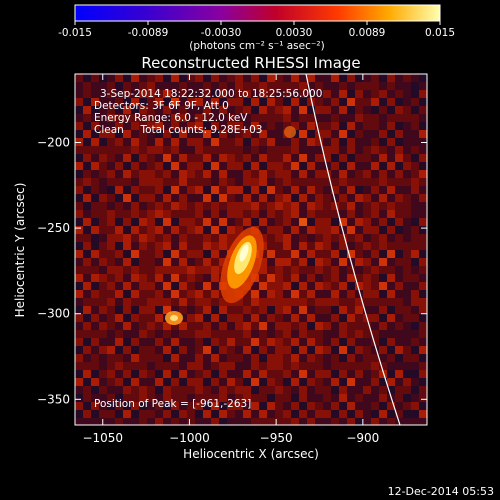  What do you see at coordinates (353, 249) in the screenshot?
I see `solar-limb-line` at bounding box center [353, 249].